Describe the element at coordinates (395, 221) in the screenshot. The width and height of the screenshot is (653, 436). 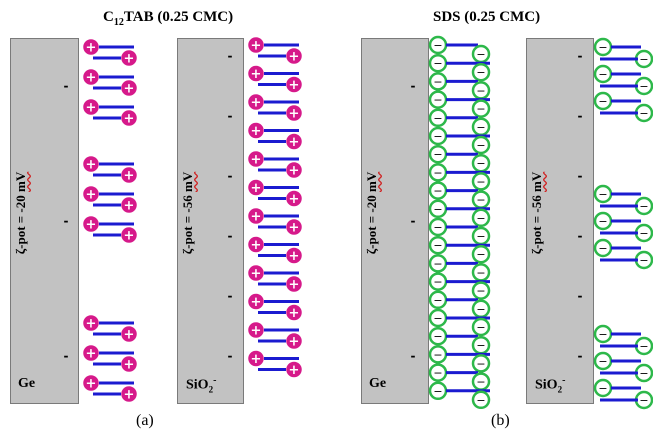
I see `ge-slab-b` at that location.